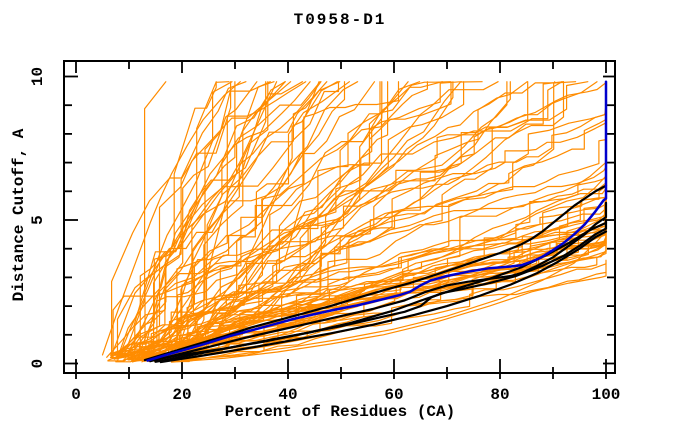 The height and width of the screenshot is (440, 680). Describe the element at coordinates (393, 395) in the screenshot. I see `x-tick-label: 60` at that location.